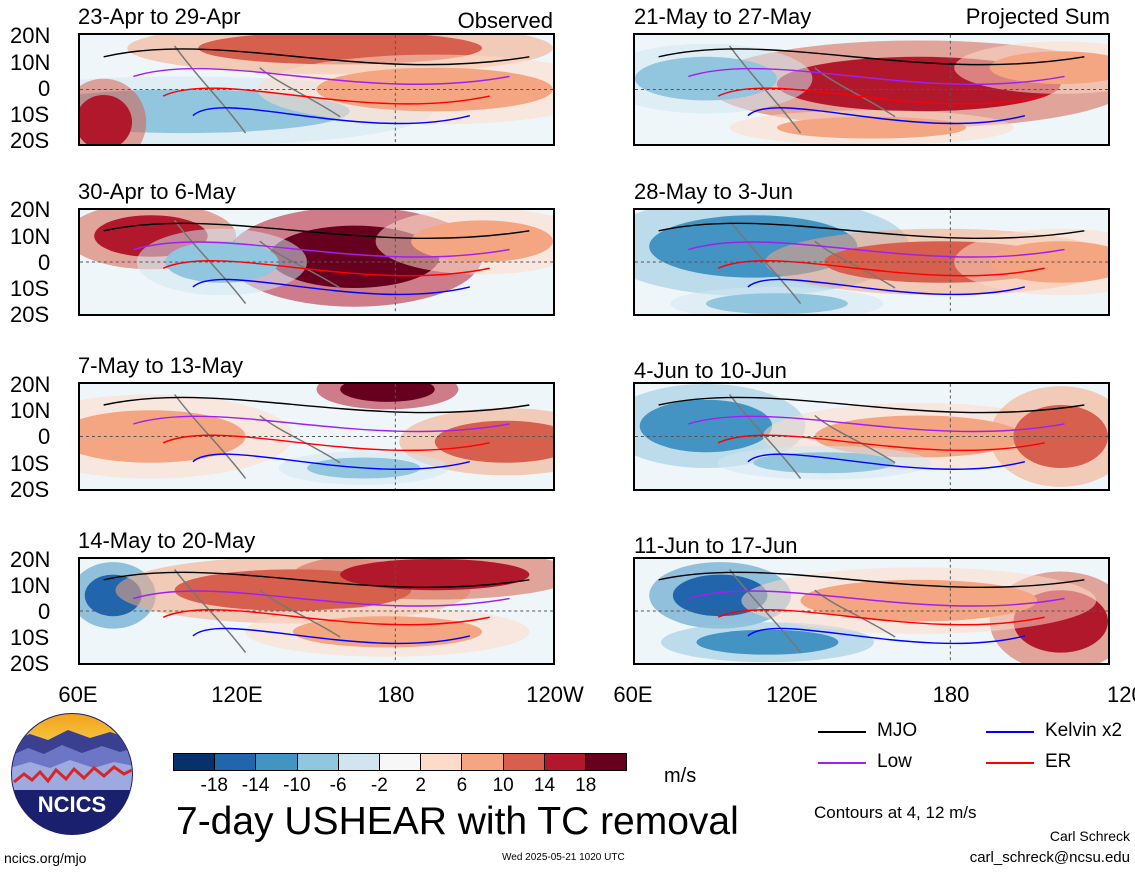 The height and width of the screenshot is (872, 1135). Describe the element at coordinates (505, 20) in the screenshot. I see `observed-label: Observed` at that location.